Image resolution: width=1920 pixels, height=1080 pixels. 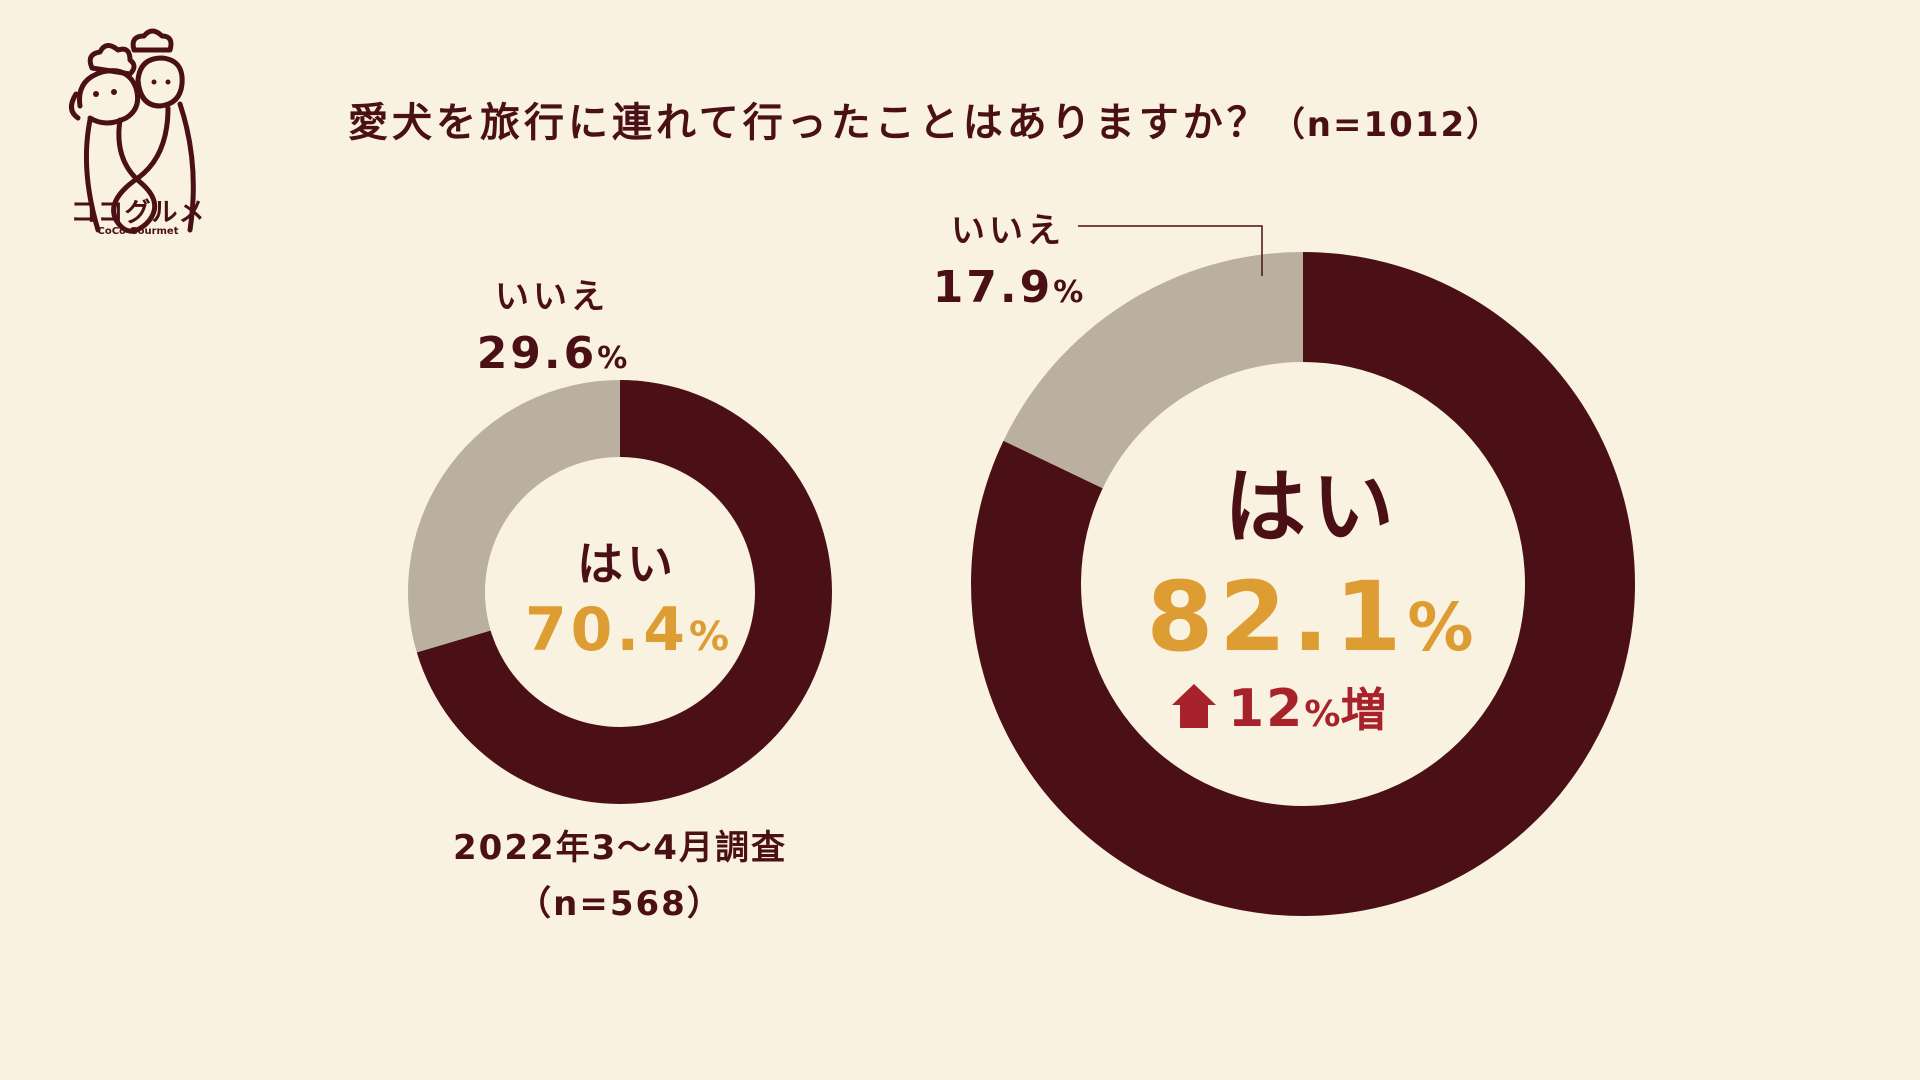 I want to click on brand-name: ココグルメ, so click(x=138, y=213).